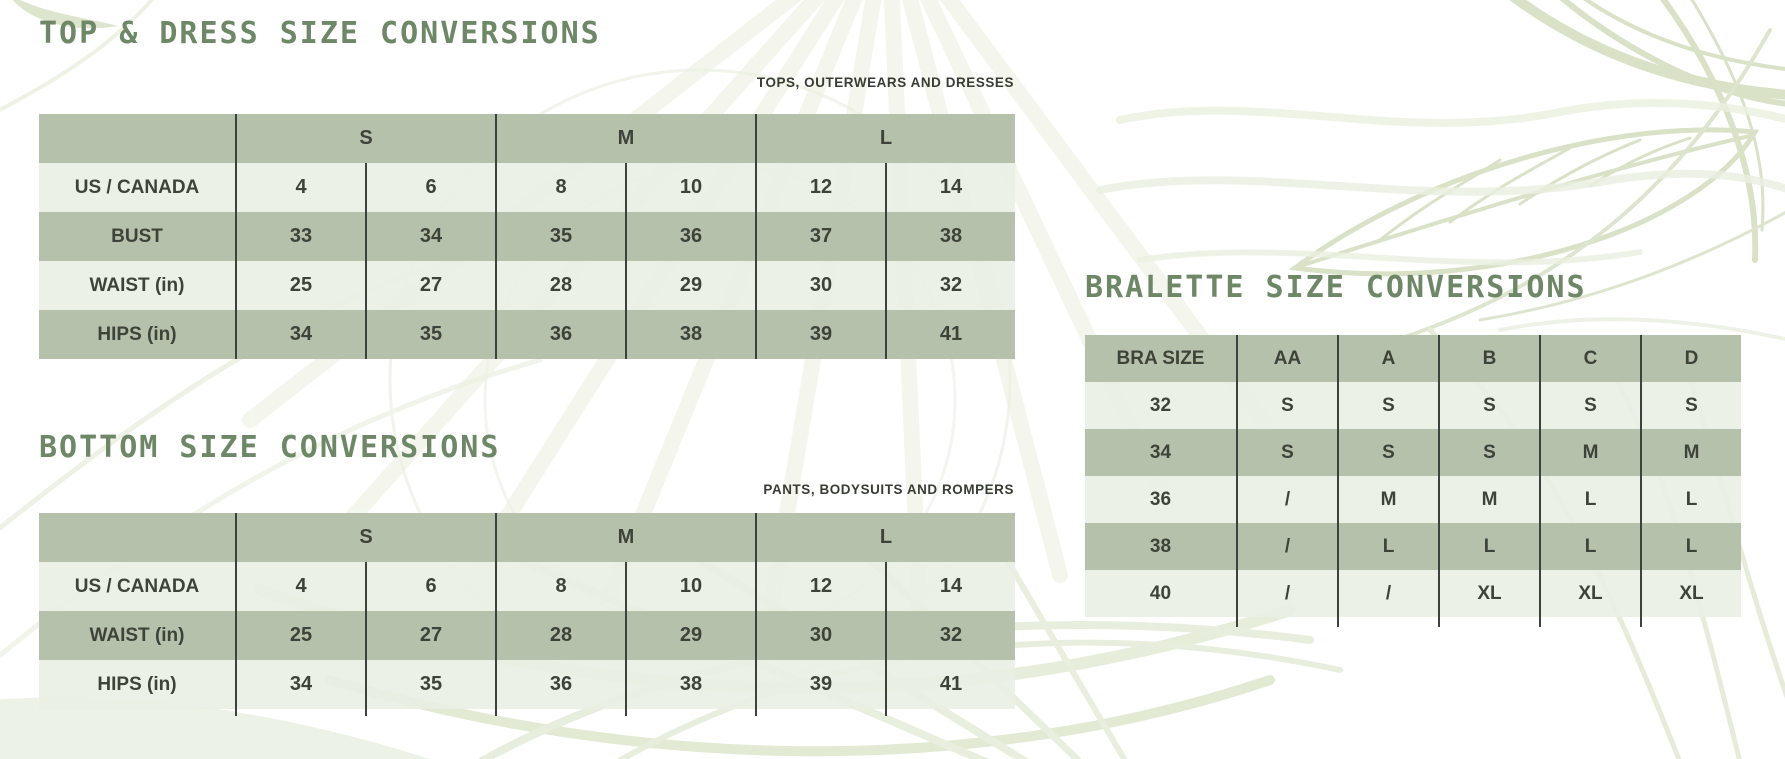 This screenshot has height=759, width=1785. I want to click on bralette-title: BRALETTE SIZE CONVERSIONS, so click(1336, 287).